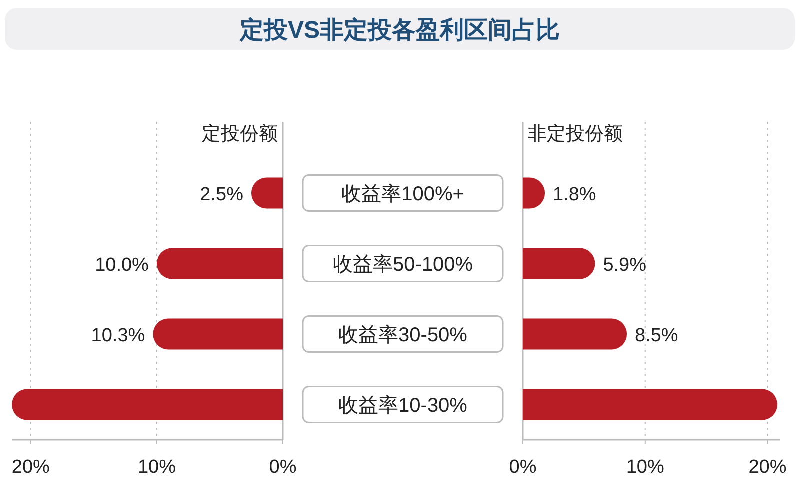 This screenshot has height=500, width=800. I want to click on data-label: 10.3%, so click(118, 335).